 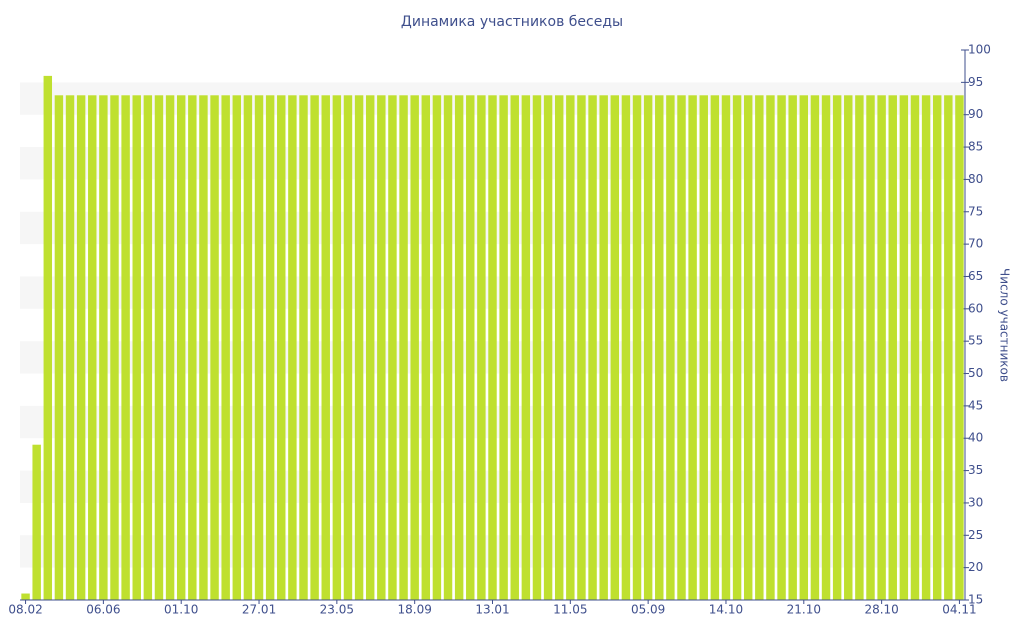 What do you see at coordinates (975, 535) in the screenshot?
I see `y-tick-label: 25` at bounding box center [975, 535].